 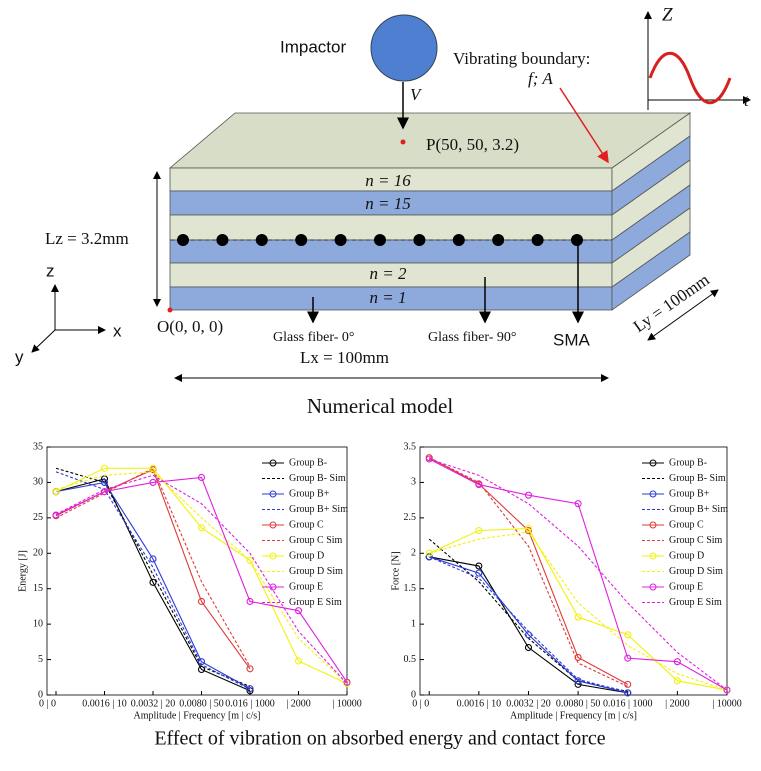 What do you see at coordinates (306, 524) in the screenshot?
I see `legend-label: Group C` at bounding box center [306, 524].